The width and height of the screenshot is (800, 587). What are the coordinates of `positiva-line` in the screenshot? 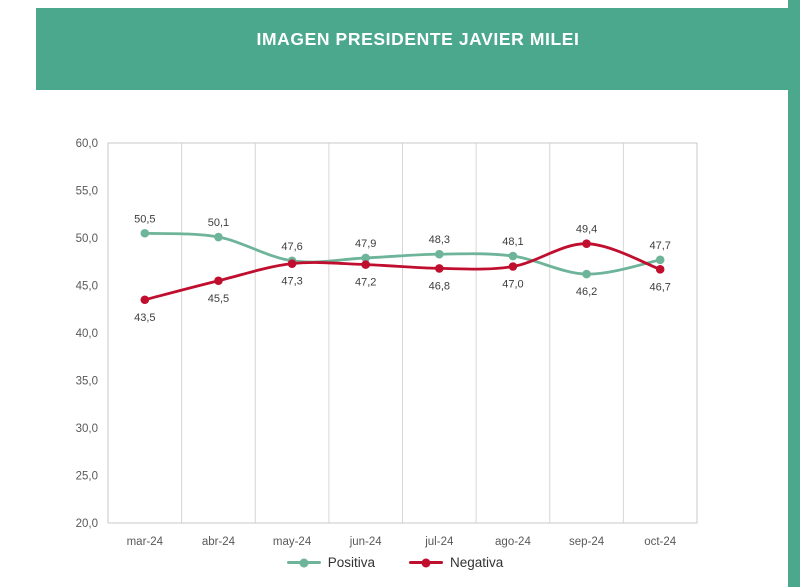 It's located at (402, 253).